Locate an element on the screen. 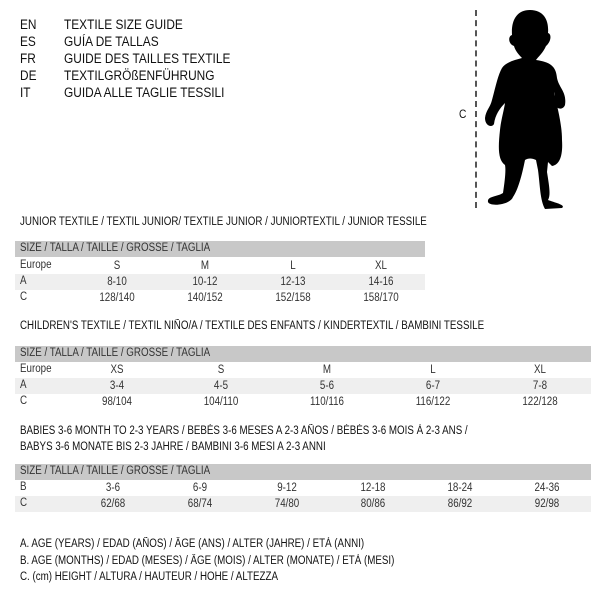  cell: 128/140 is located at coordinates (117, 298).